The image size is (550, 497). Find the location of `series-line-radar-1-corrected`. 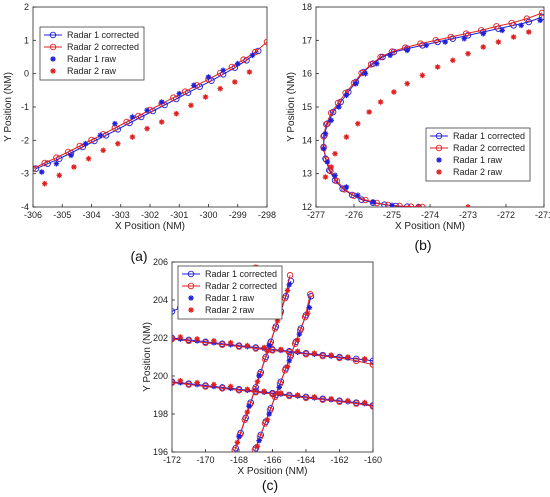

series-line-radar-1-corrected is located at coordinates (272, 349).